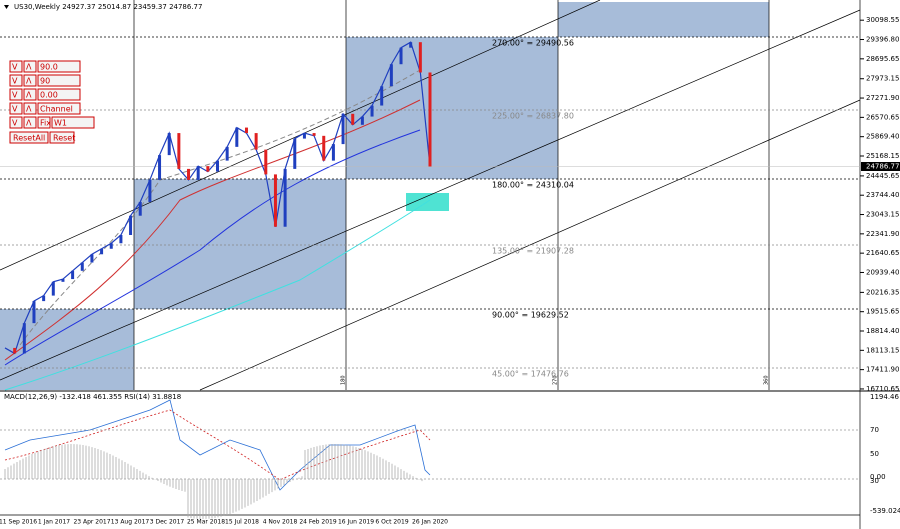 The width and height of the screenshot is (900, 529). What do you see at coordinates (206, 522) in the screenshot?
I see `date-label: 25 Mar 2018` at bounding box center [206, 522].